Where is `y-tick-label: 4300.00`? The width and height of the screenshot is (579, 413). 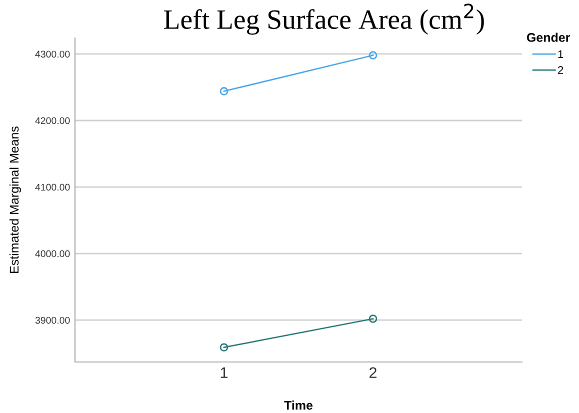
y-tick-label: 4300.00 is located at coordinates (52, 54).